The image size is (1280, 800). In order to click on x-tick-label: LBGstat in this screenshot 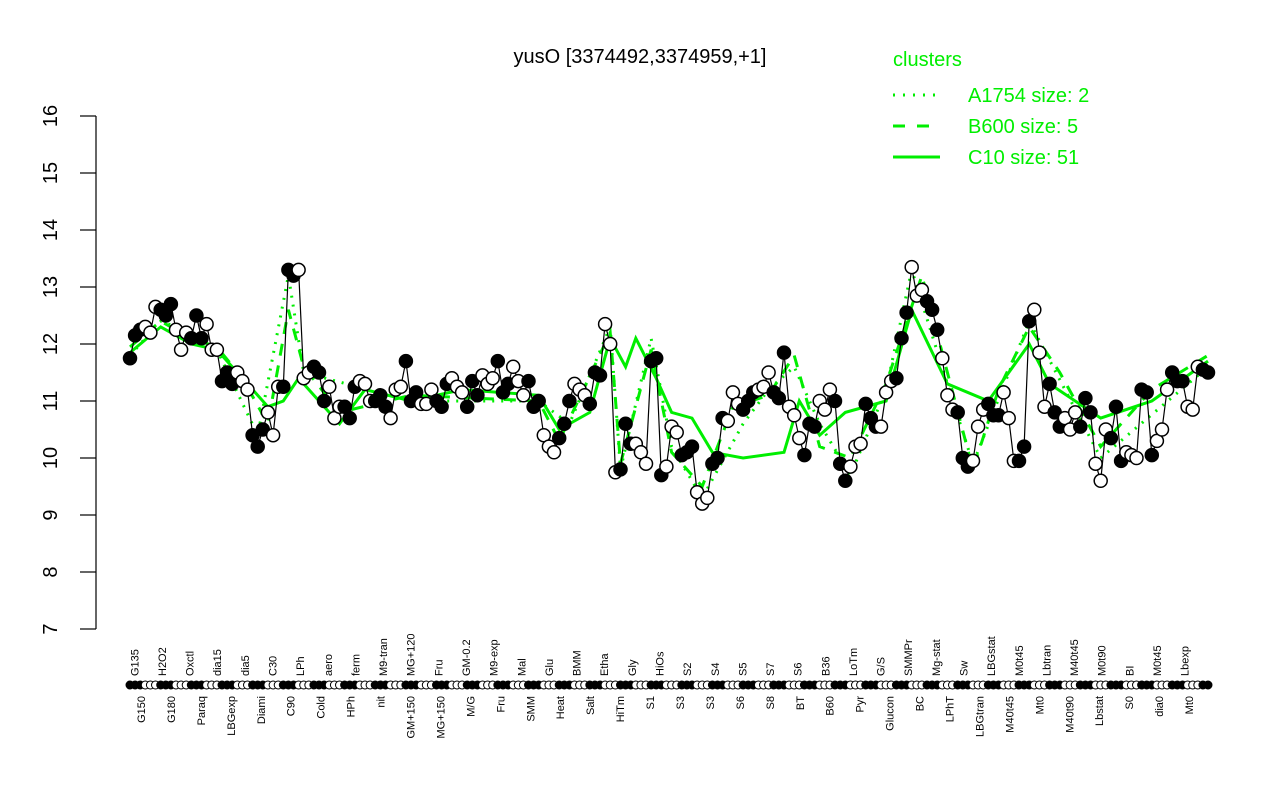, I will do `click(992, 656)`.